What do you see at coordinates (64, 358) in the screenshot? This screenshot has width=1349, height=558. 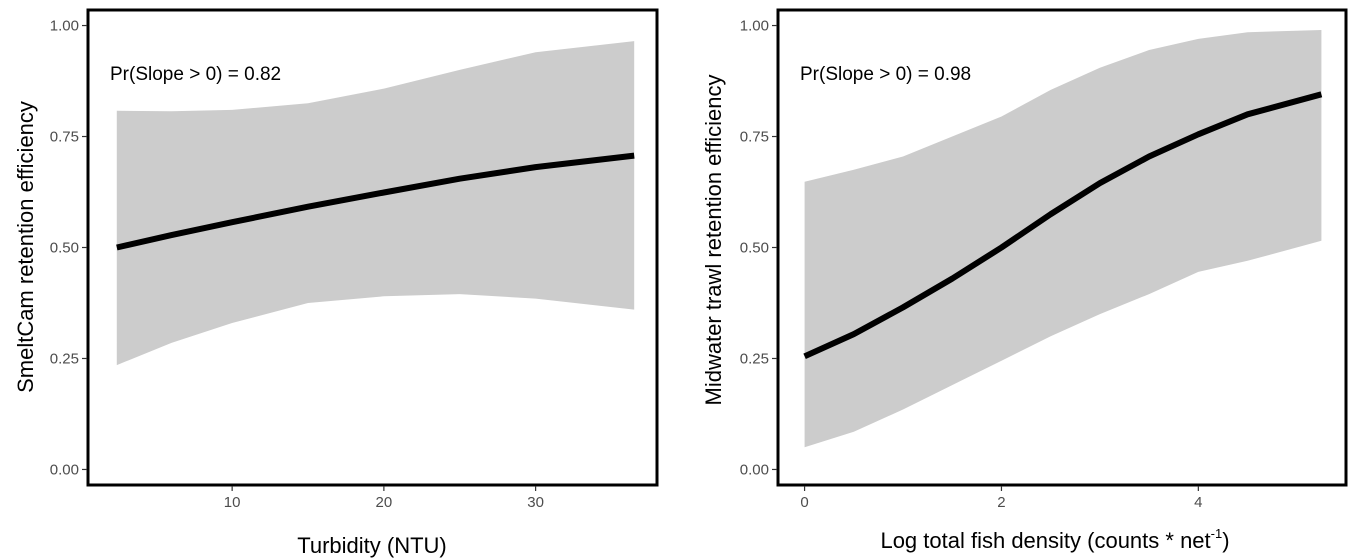 I see `left-y-tick-label: 0.25` at bounding box center [64, 358].